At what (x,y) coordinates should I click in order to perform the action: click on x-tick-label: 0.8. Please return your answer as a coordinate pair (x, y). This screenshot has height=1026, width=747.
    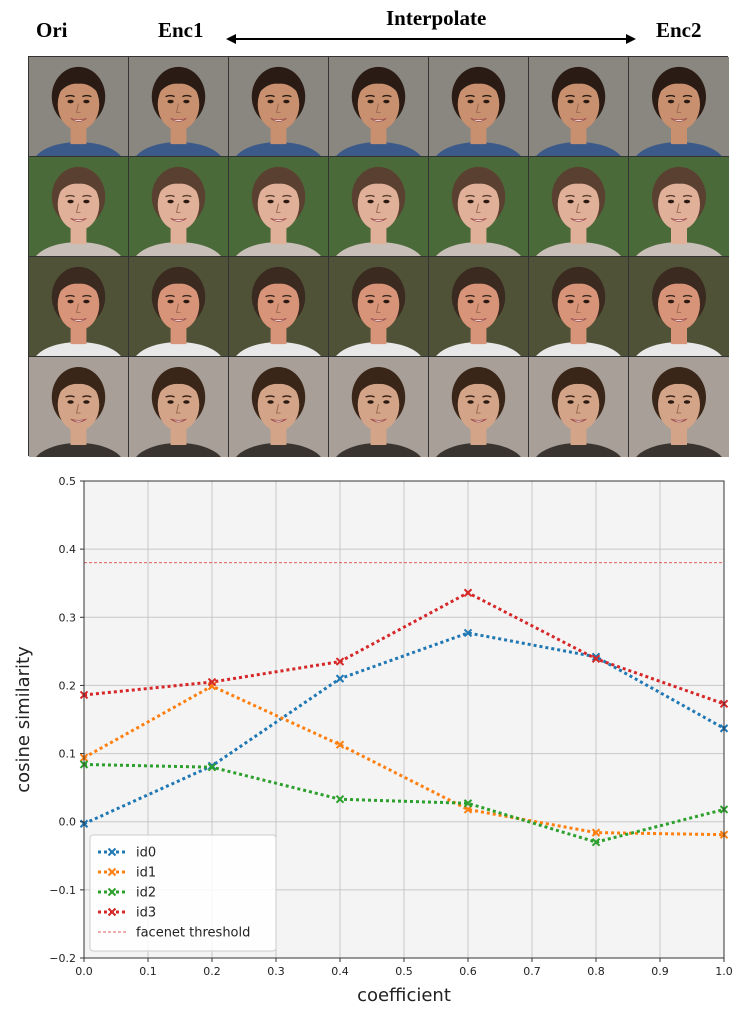
    Looking at the image, I should click on (596, 971).